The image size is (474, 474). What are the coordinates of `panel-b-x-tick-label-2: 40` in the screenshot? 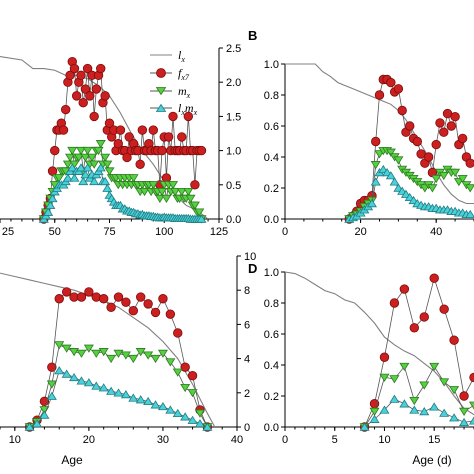 It's located at (436, 232).